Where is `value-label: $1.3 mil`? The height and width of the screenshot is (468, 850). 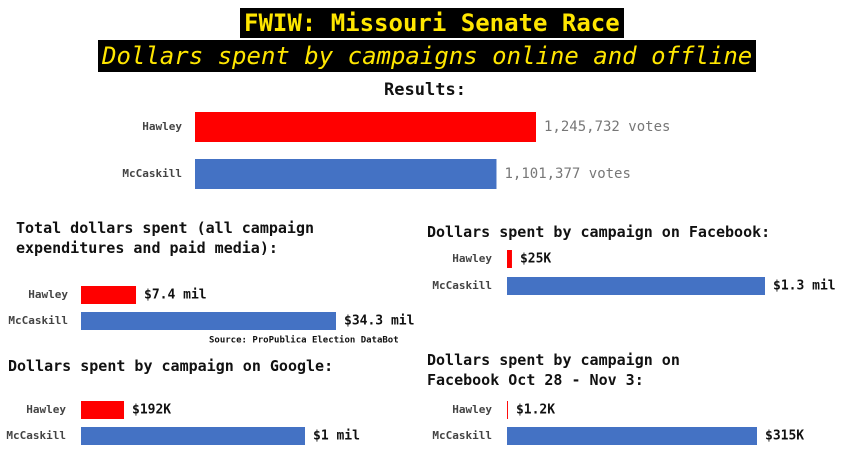
value-label: $1.3 mil is located at coordinates (804, 286).